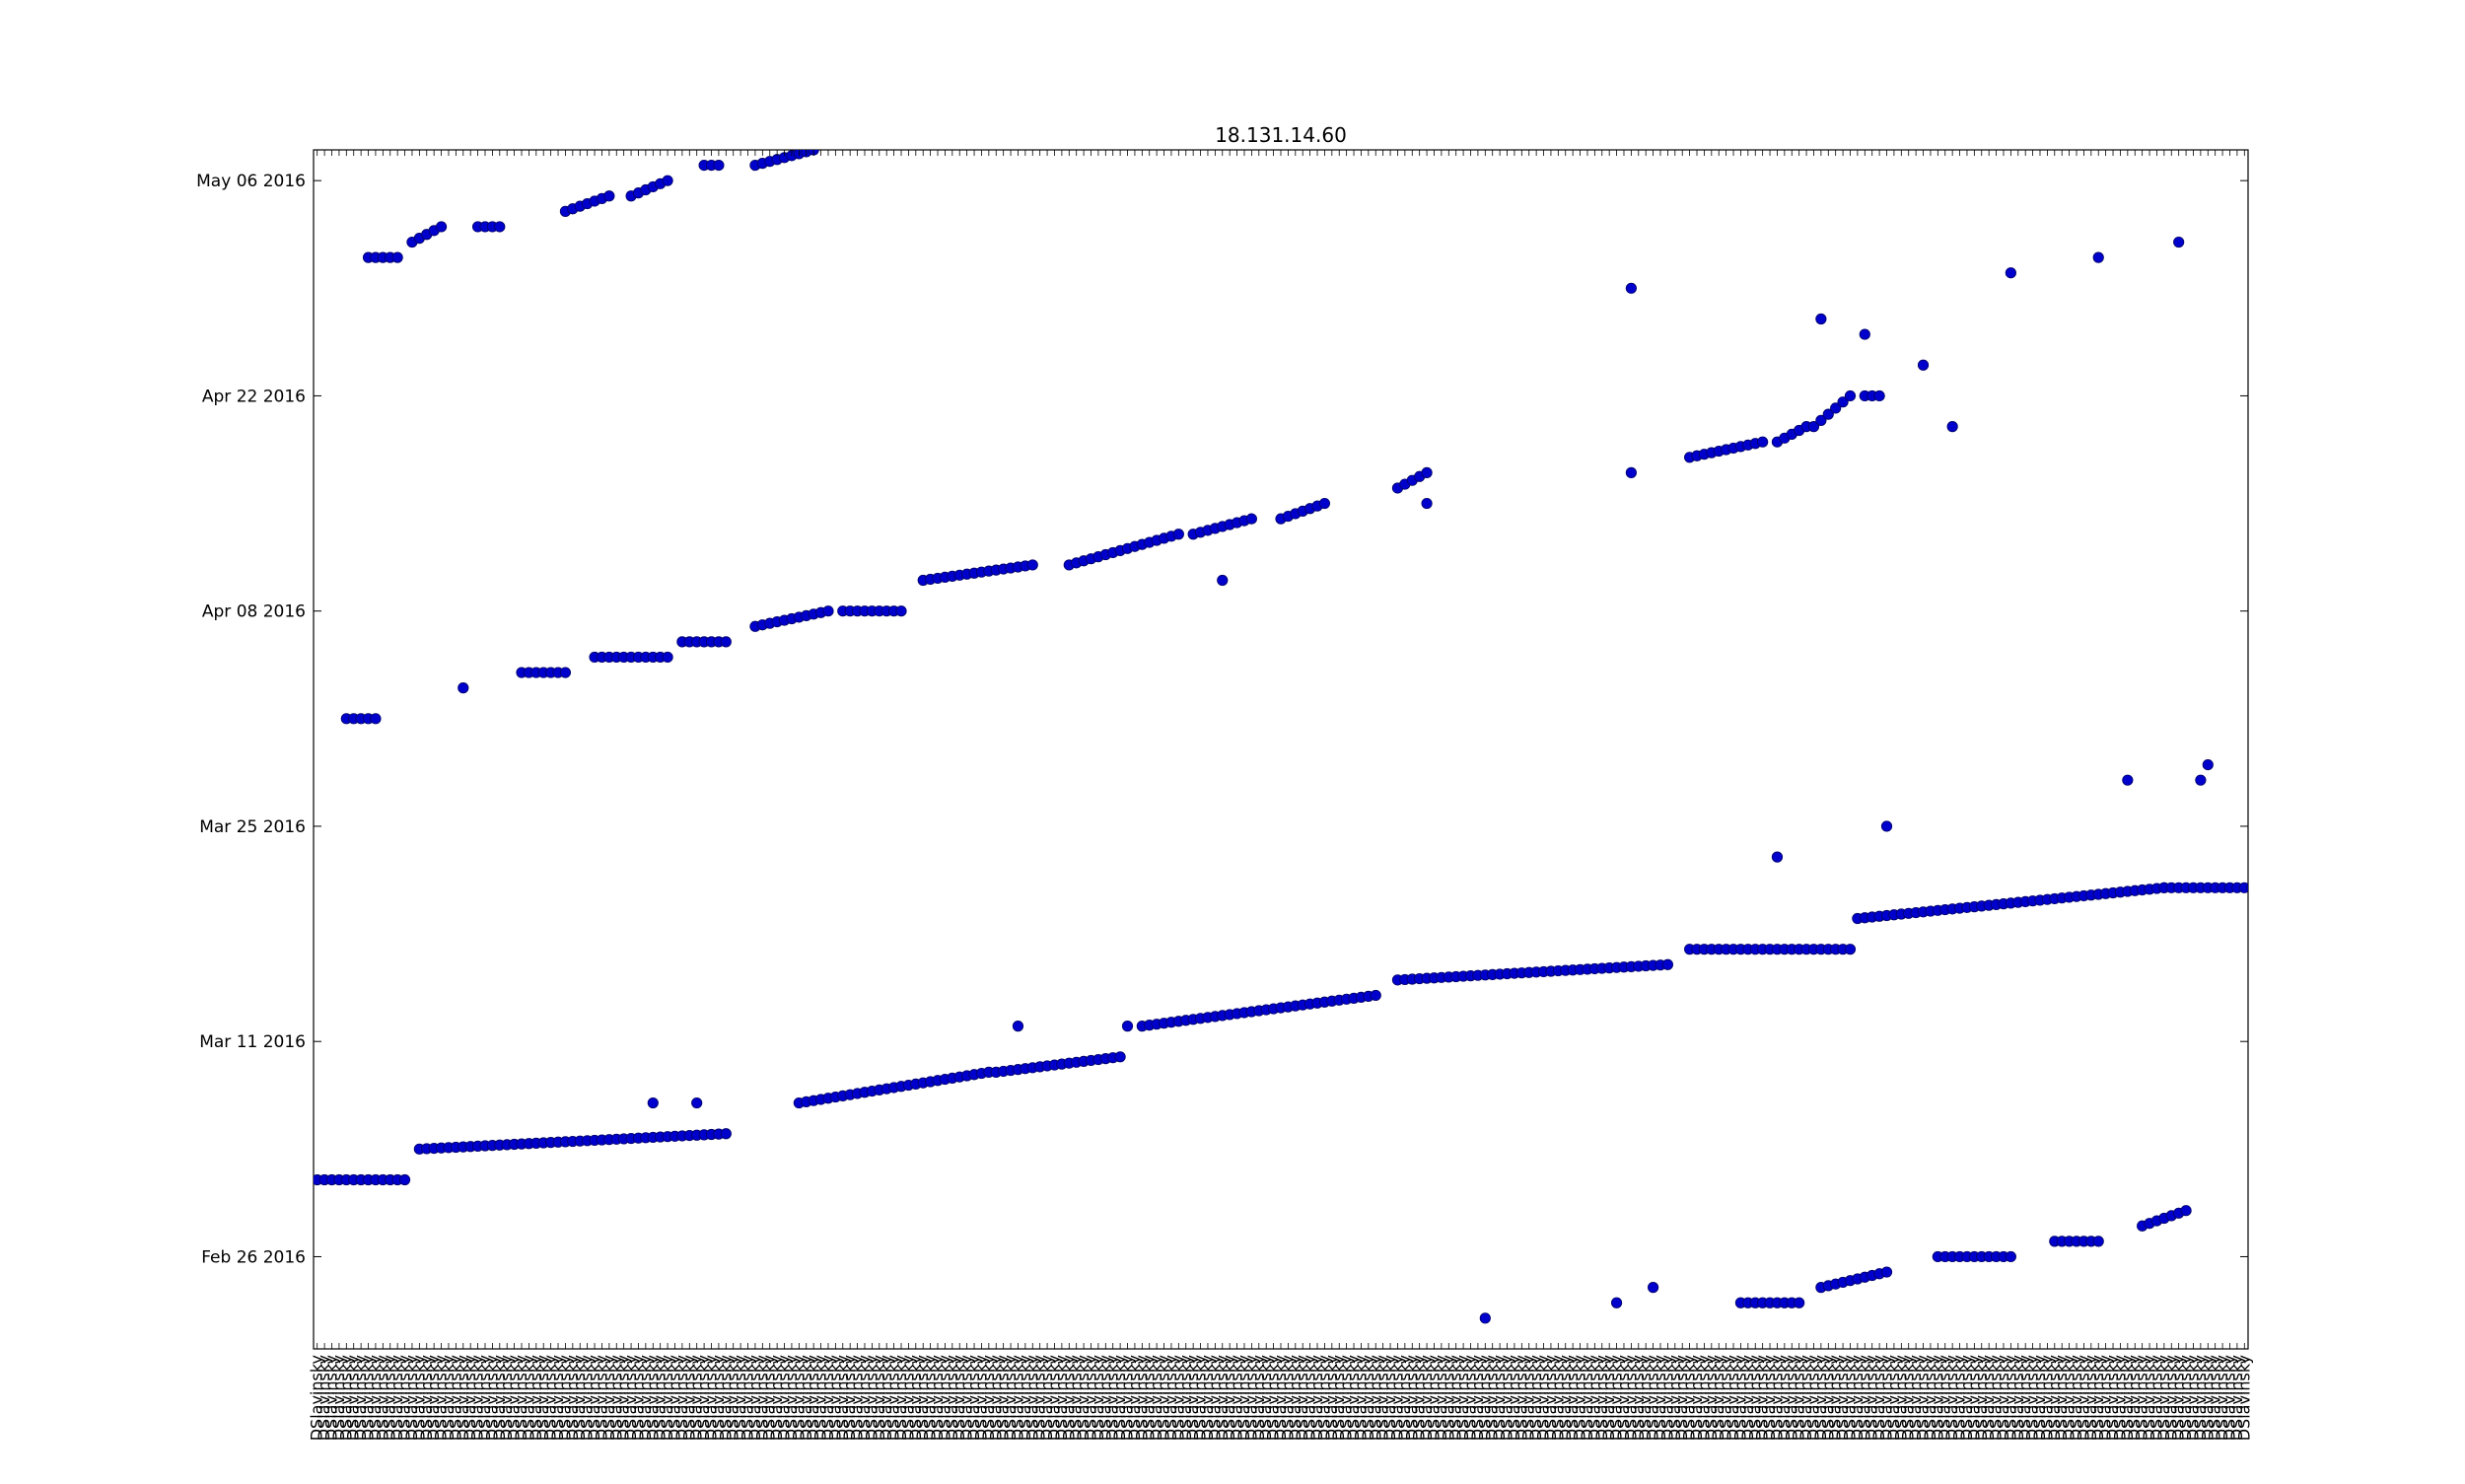 Image resolution: width=2465 pixels, height=1484 pixels. What do you see at coordinates (252, 827) in the screenshot?
I see `y-tick-label: Mar 25 2016` at bounding box center [252, 827].